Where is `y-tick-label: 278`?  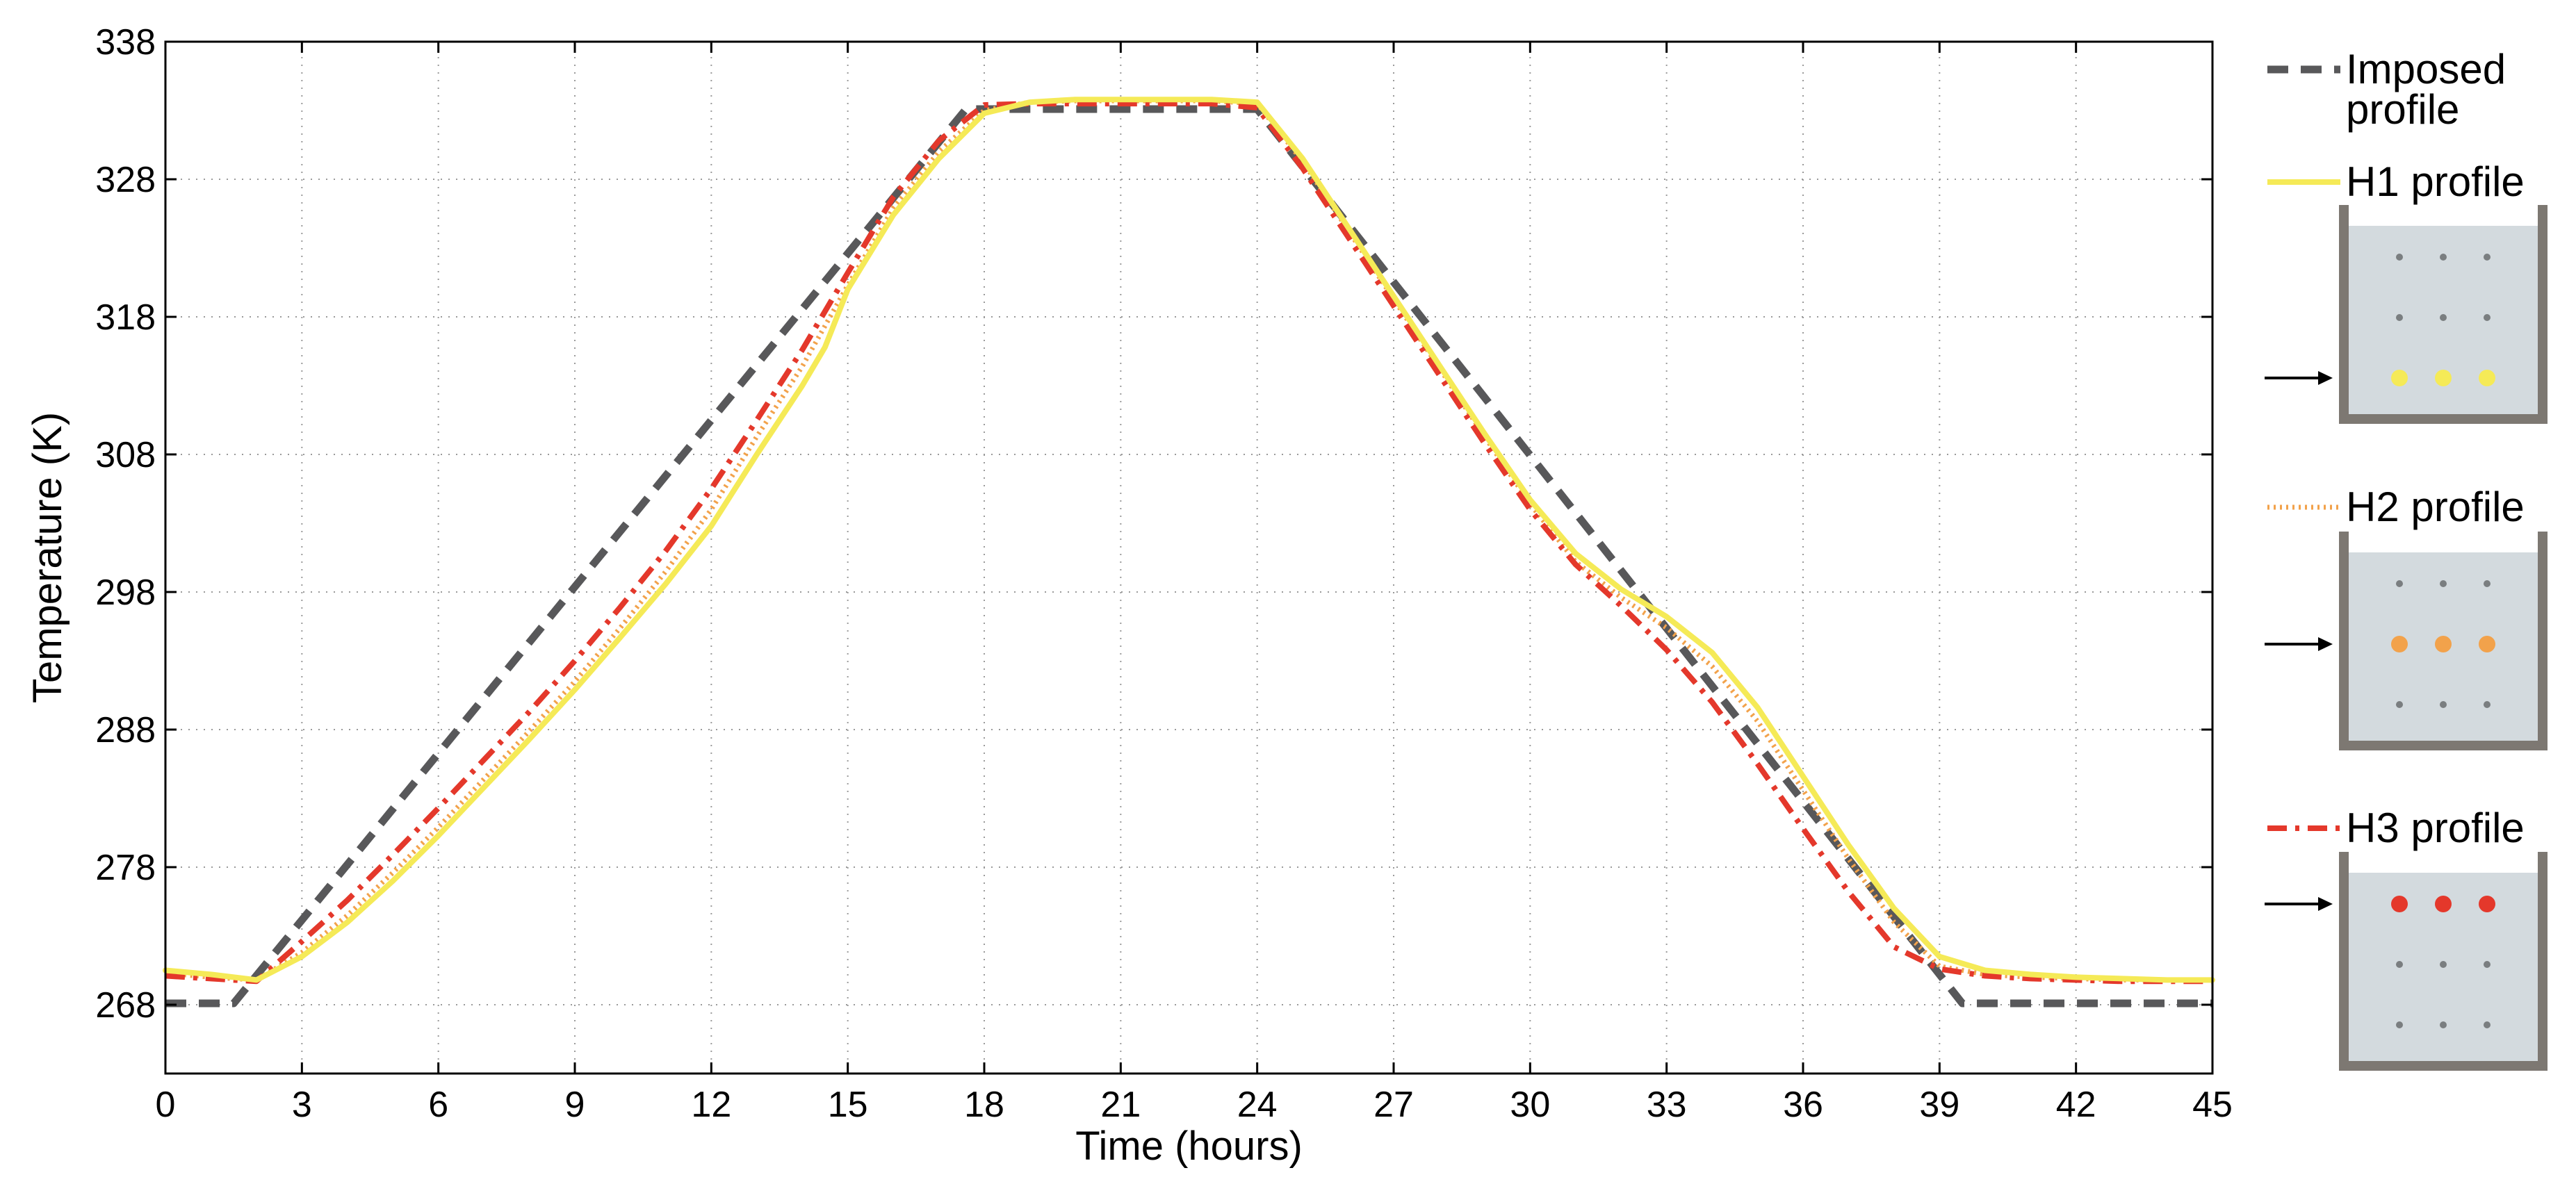
y-tick-label: 278 is located at coordinates (125, 868).